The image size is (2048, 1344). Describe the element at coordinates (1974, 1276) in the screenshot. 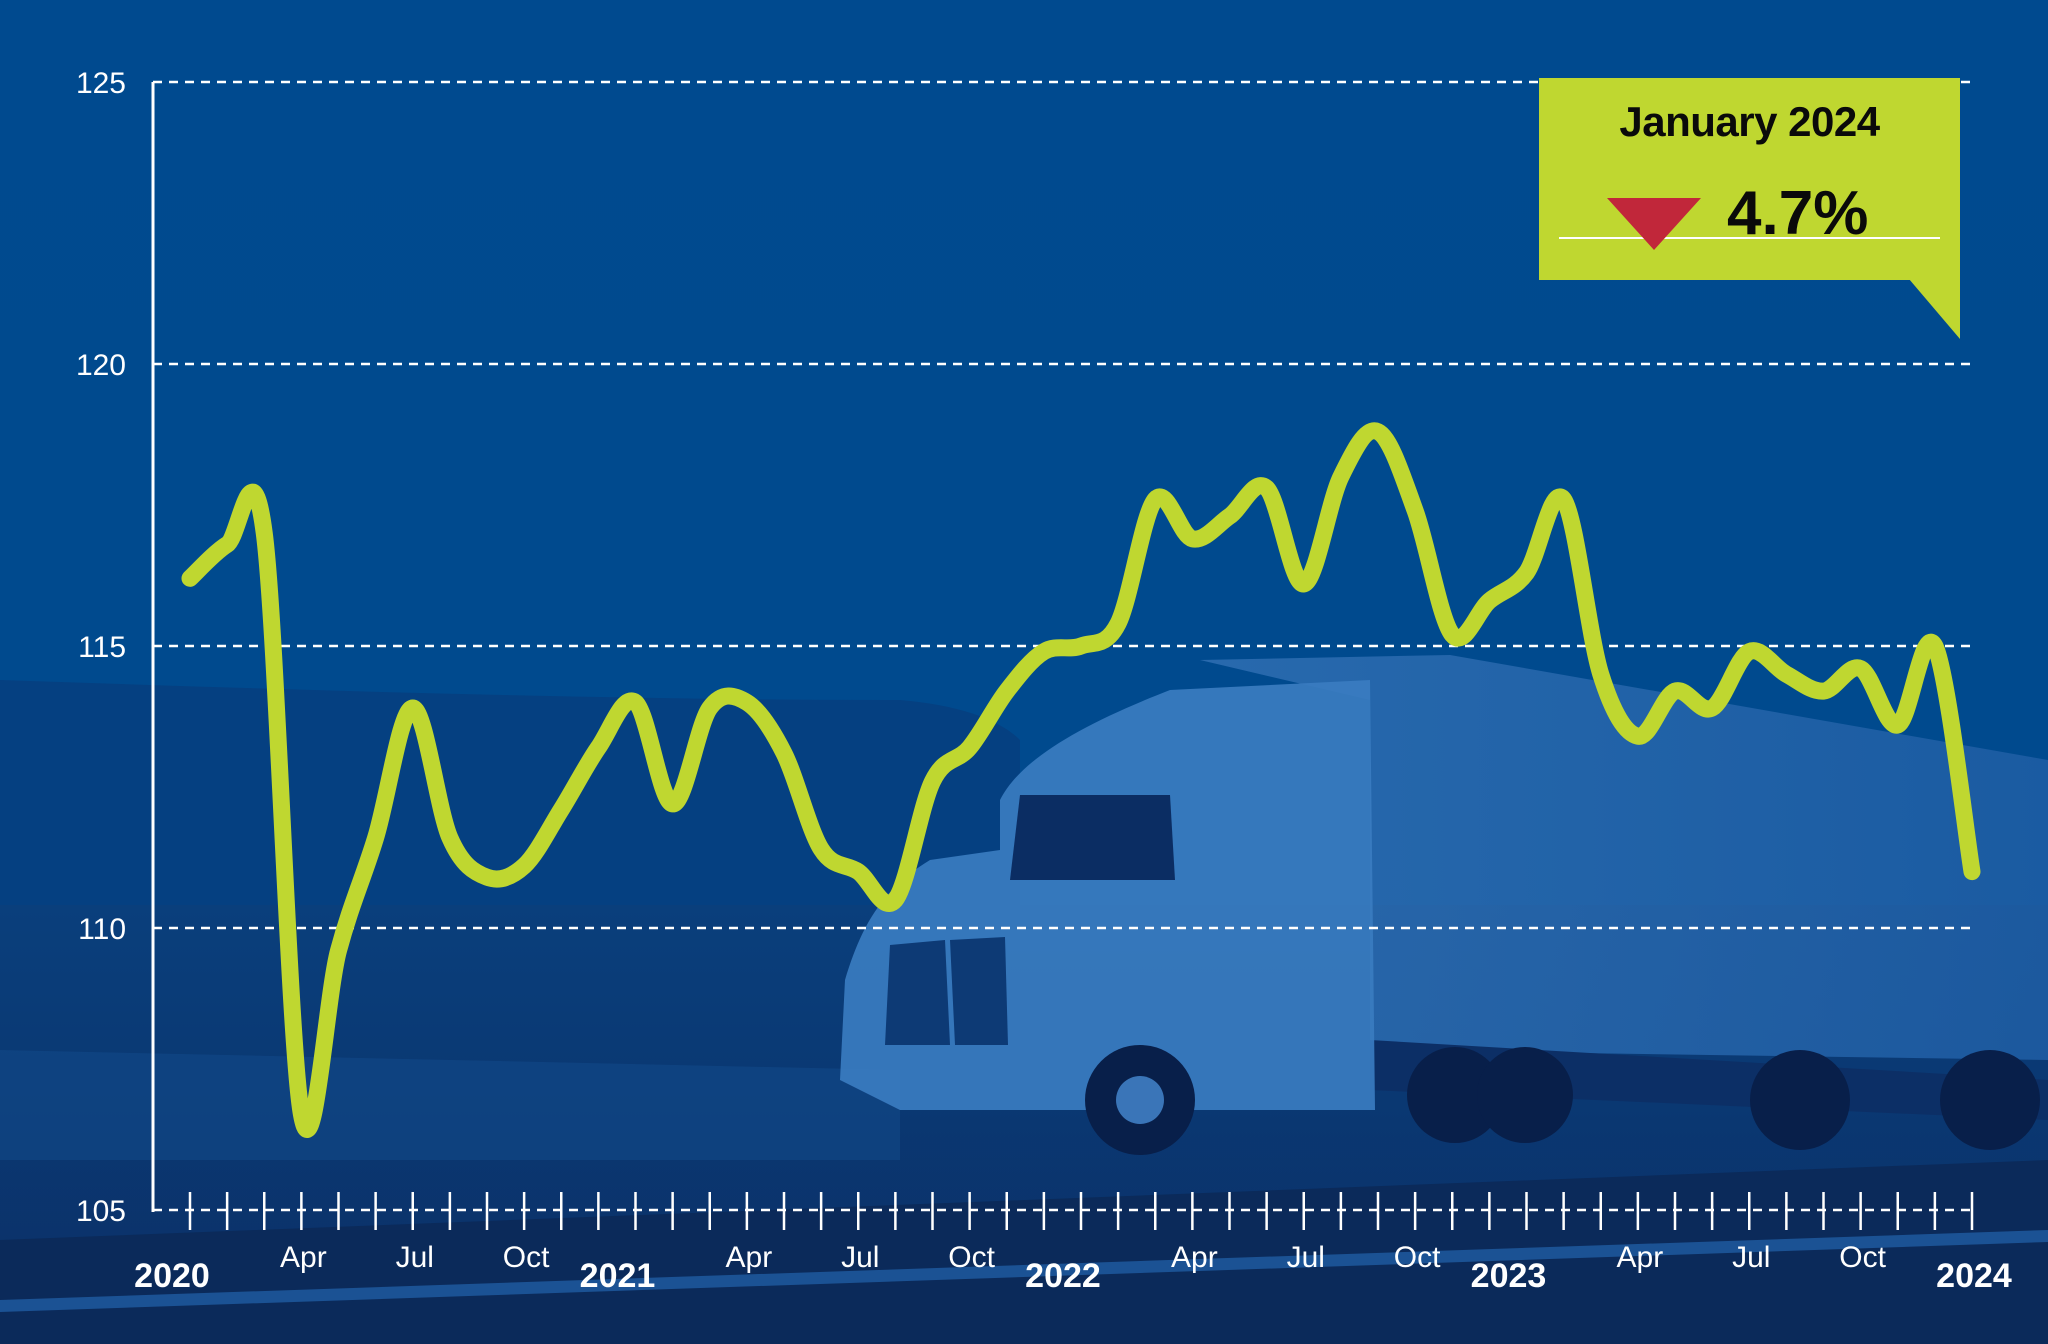

I see `x-year-label: 2024` at that location.